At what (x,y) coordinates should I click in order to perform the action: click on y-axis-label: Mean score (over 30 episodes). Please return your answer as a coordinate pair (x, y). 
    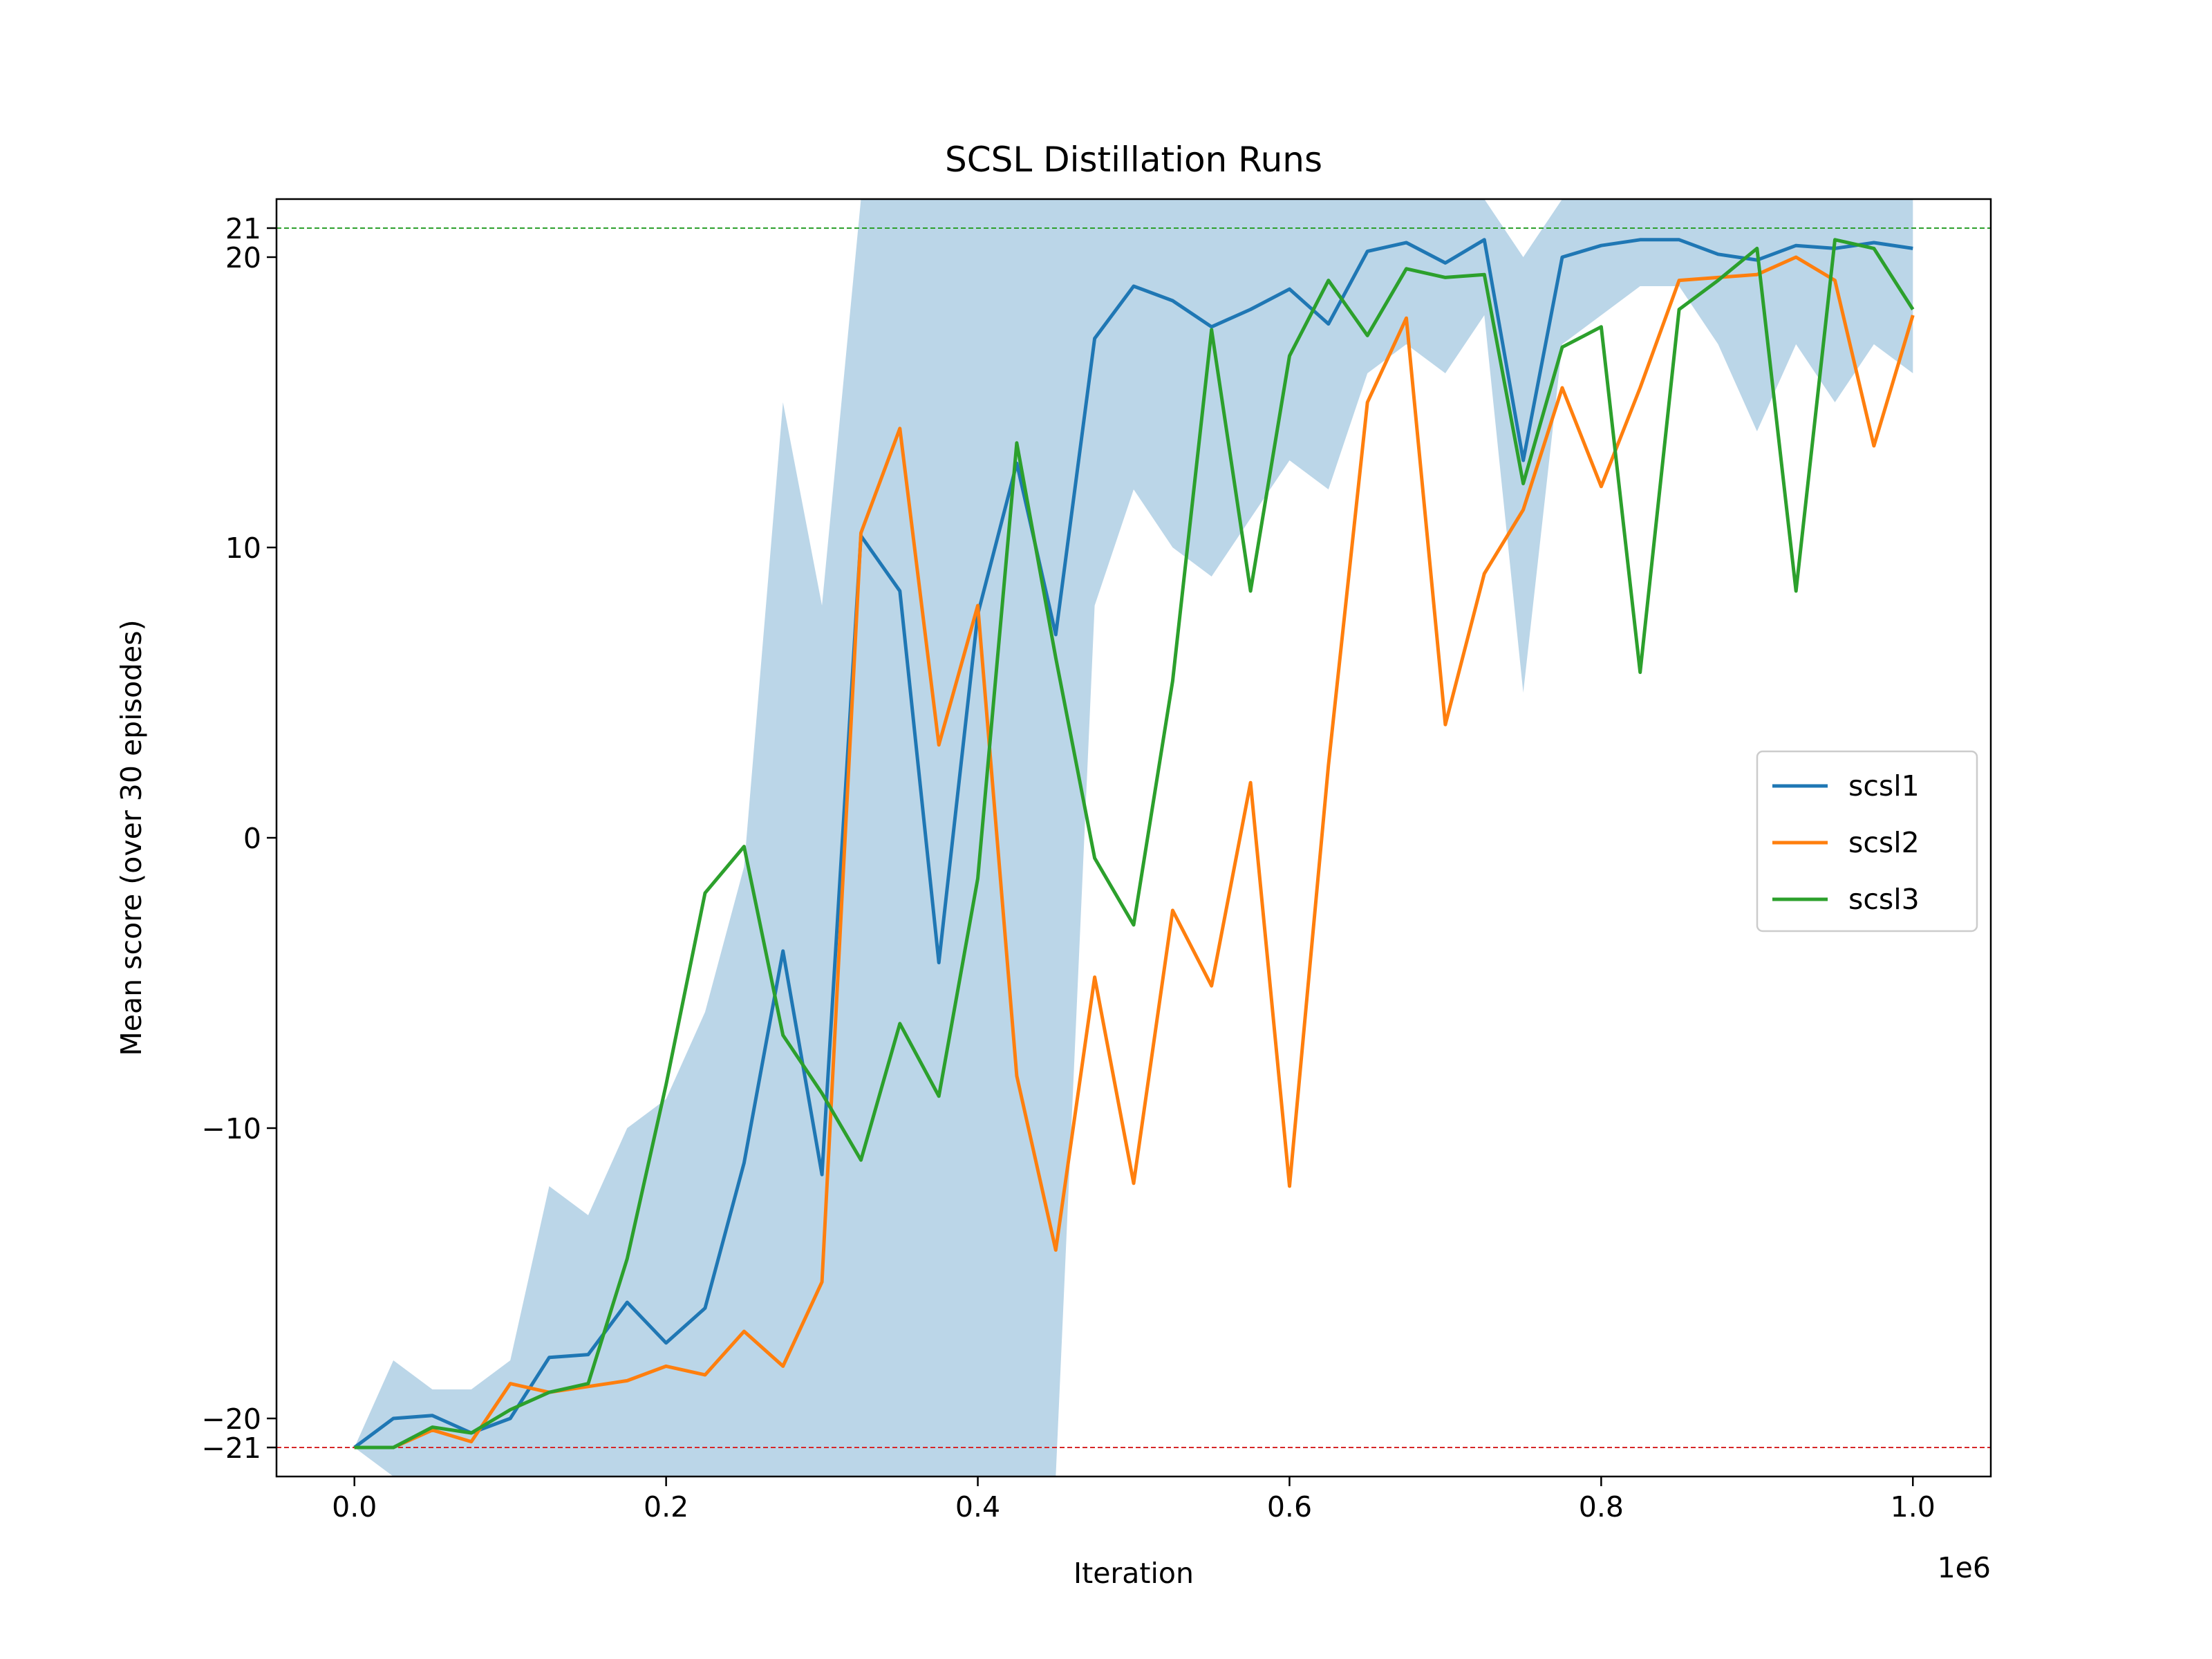
    Looking at the image, I should click on (131, 838).